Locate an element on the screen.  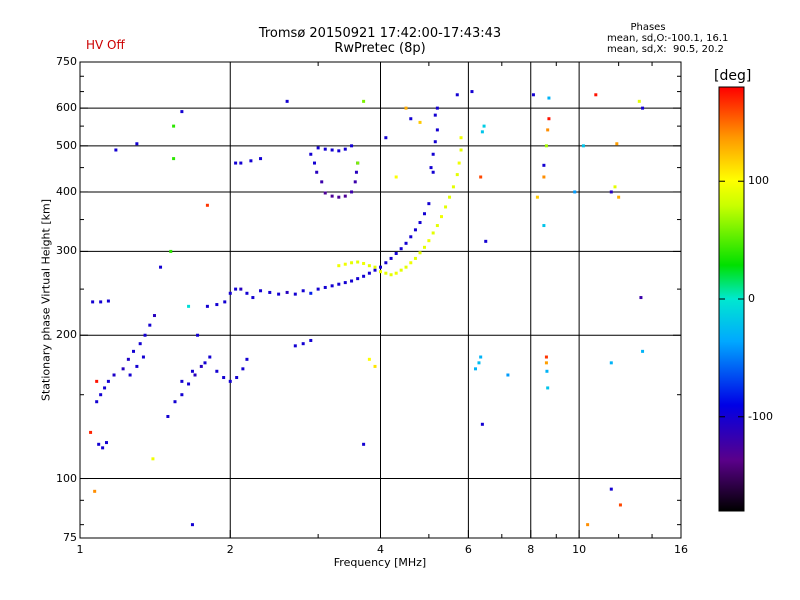
colorbar-tick-label: 0 is located at coordinates (751, 298).